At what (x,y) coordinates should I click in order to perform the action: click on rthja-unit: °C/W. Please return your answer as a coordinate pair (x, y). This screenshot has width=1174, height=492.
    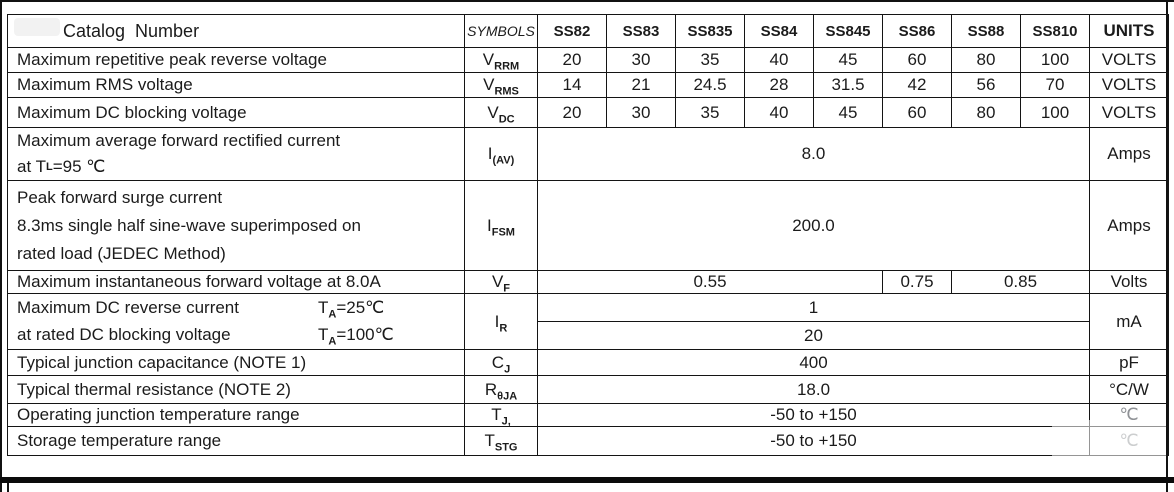
    Looking at the image, I should click on (1129, 389).